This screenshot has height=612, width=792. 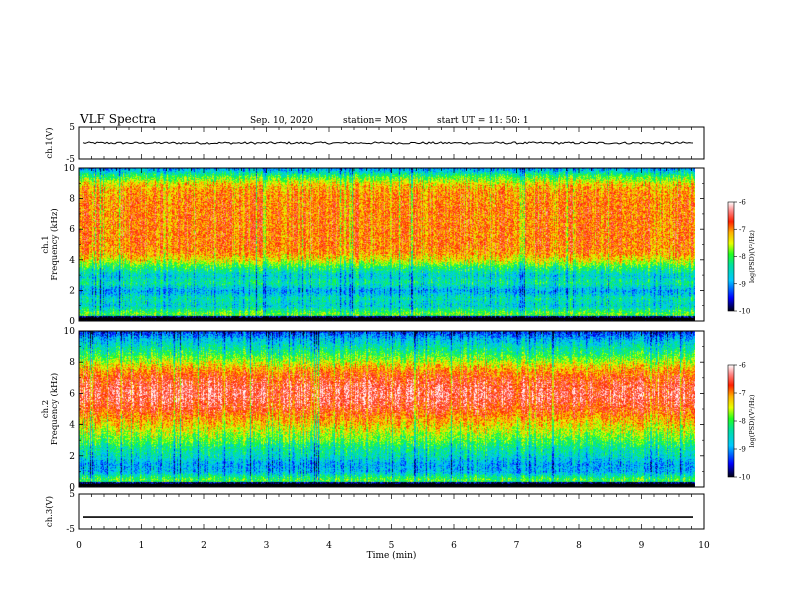 I want to click on x-tick-label: 4, so click(x=329, y=546).